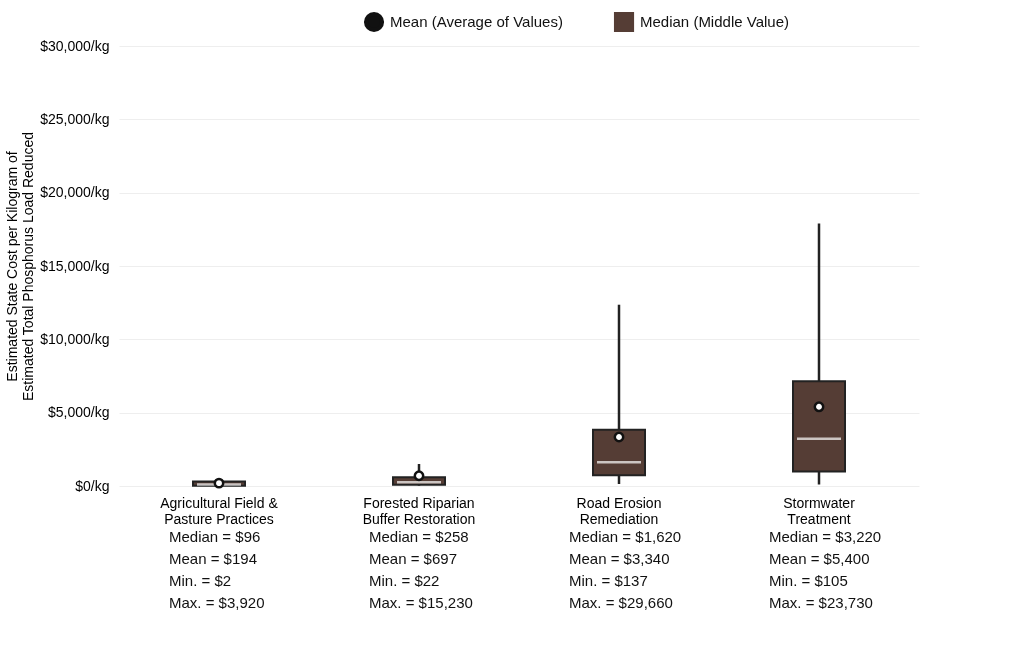 The height and width of the screenshot is (645, 1026). I want to click on text: Min. = $105, so click(808, 580).